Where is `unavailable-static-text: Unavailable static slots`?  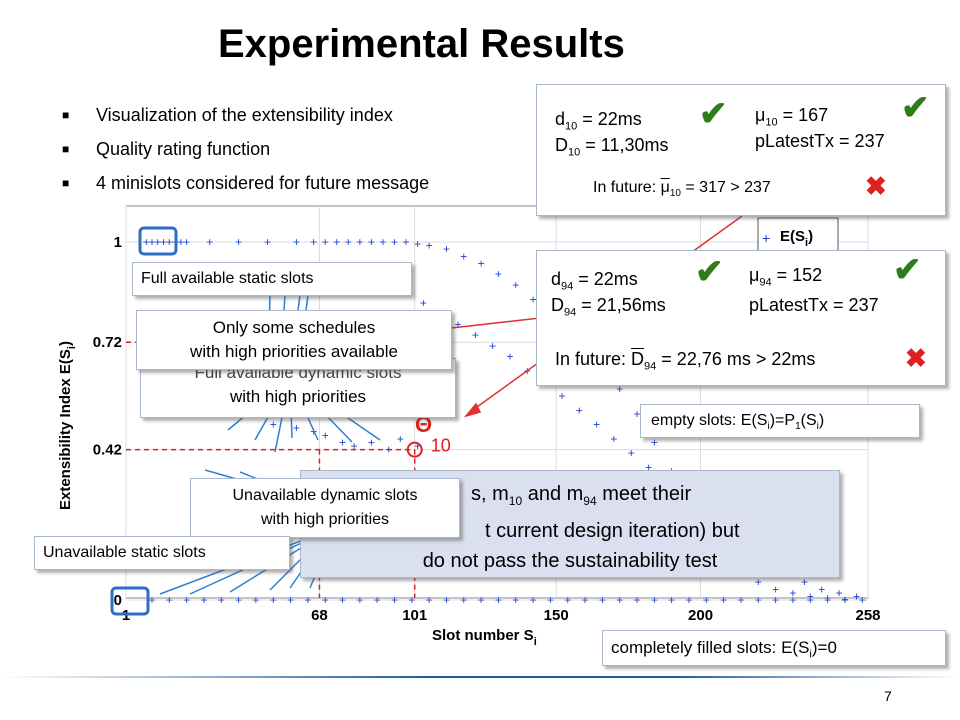 unavailable-static-text: Unavailable static slots is located at coordinates (124, 552).